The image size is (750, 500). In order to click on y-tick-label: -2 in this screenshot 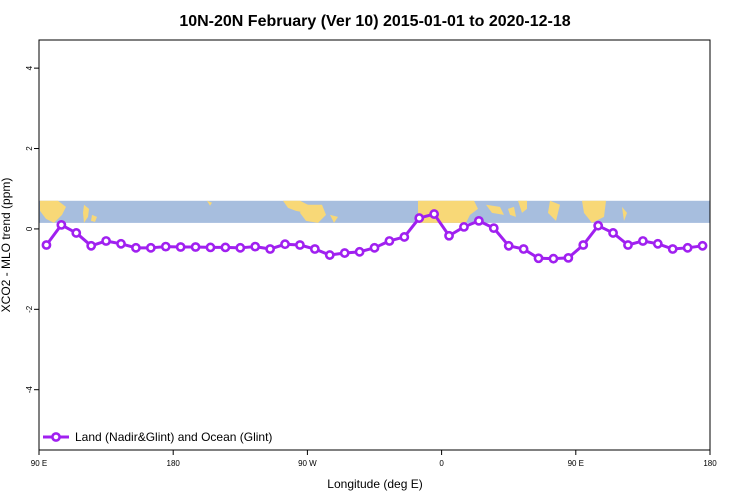, I will do `click(29, 309)`.